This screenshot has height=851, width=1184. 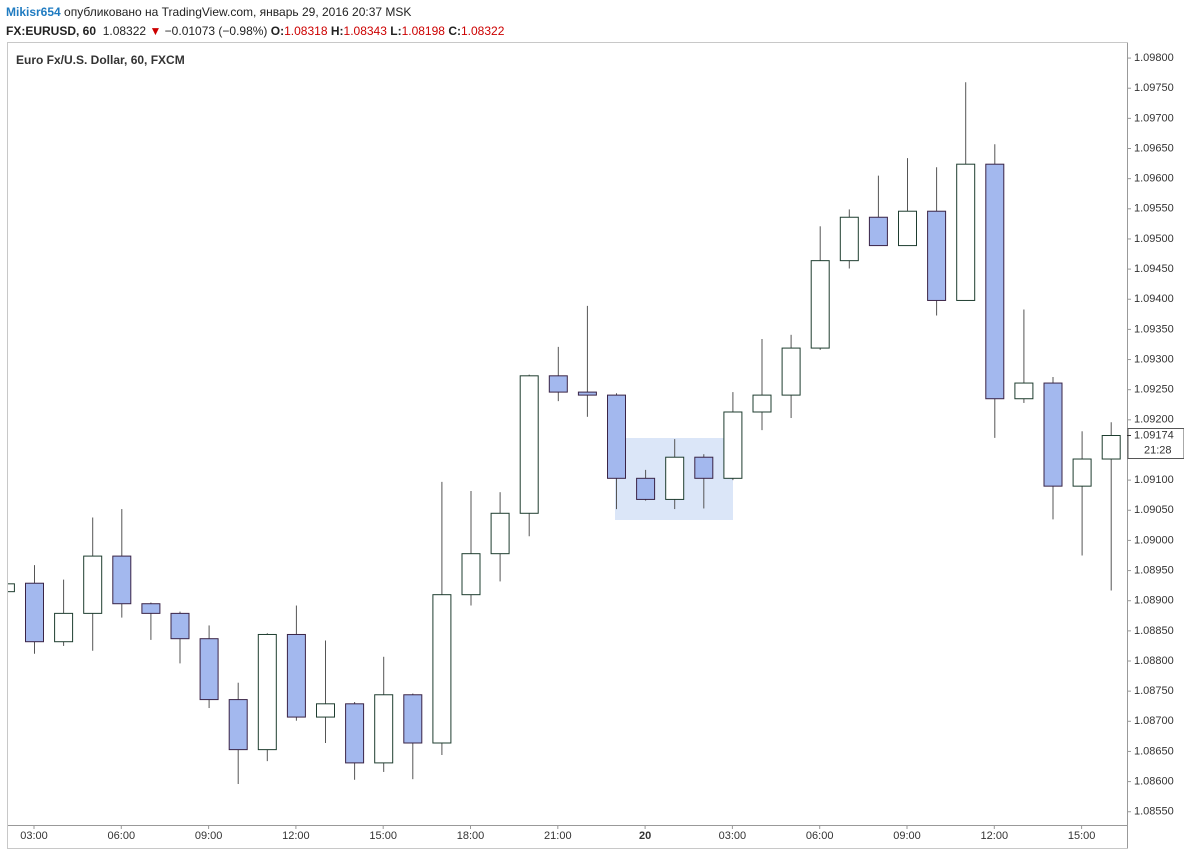 What do you see at coordinates (1154, 179) in the screenshot?
I see `y-tick-label: 1.09600` at bounding box center [1154, 179].